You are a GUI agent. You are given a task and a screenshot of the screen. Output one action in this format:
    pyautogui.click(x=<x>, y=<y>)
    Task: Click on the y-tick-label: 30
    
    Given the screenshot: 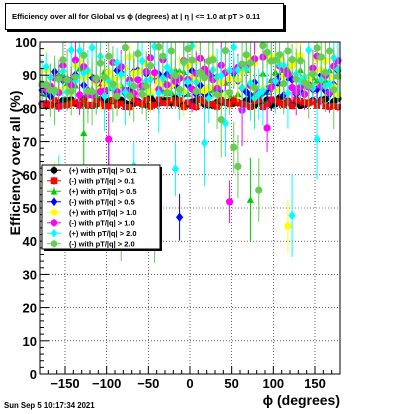 What is the action you would take?
    pyautogui.click(x=30, y=274)
    